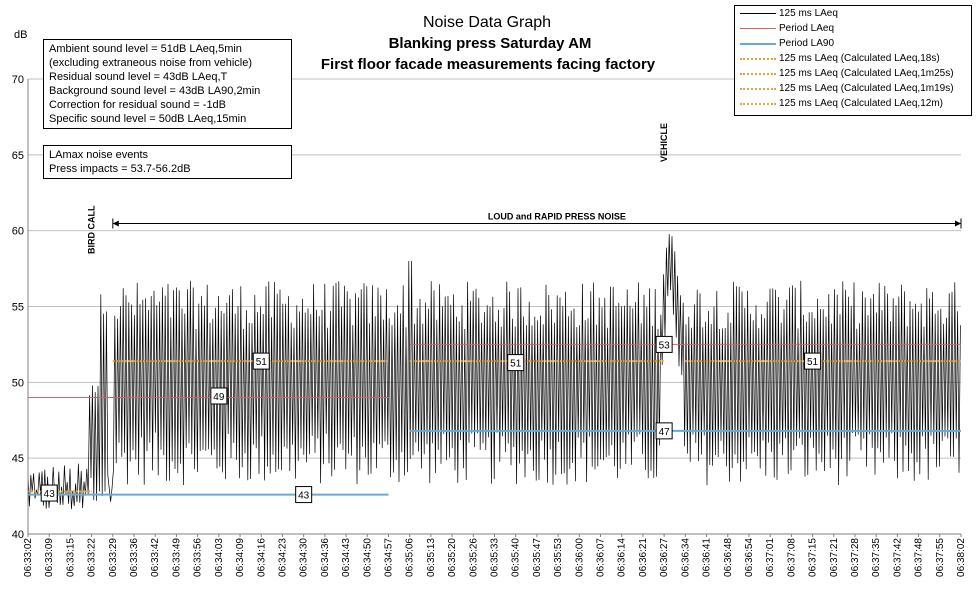 This screenshot has height=600, width=977. I want to click on legend-item-calc-1m19s: 125 ms LAeq (Calculated LAeq,1m19s), so click(853, 89).